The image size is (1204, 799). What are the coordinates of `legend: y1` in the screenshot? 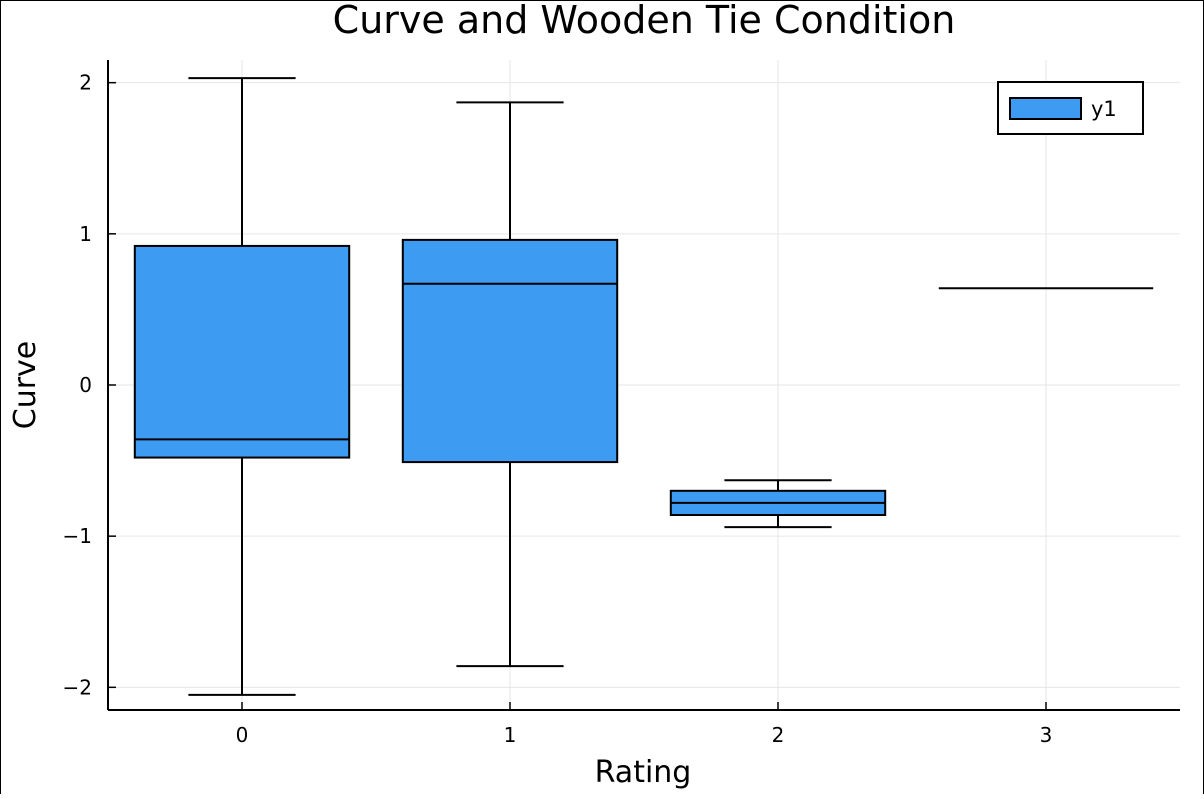 It's located at (1070, 108).